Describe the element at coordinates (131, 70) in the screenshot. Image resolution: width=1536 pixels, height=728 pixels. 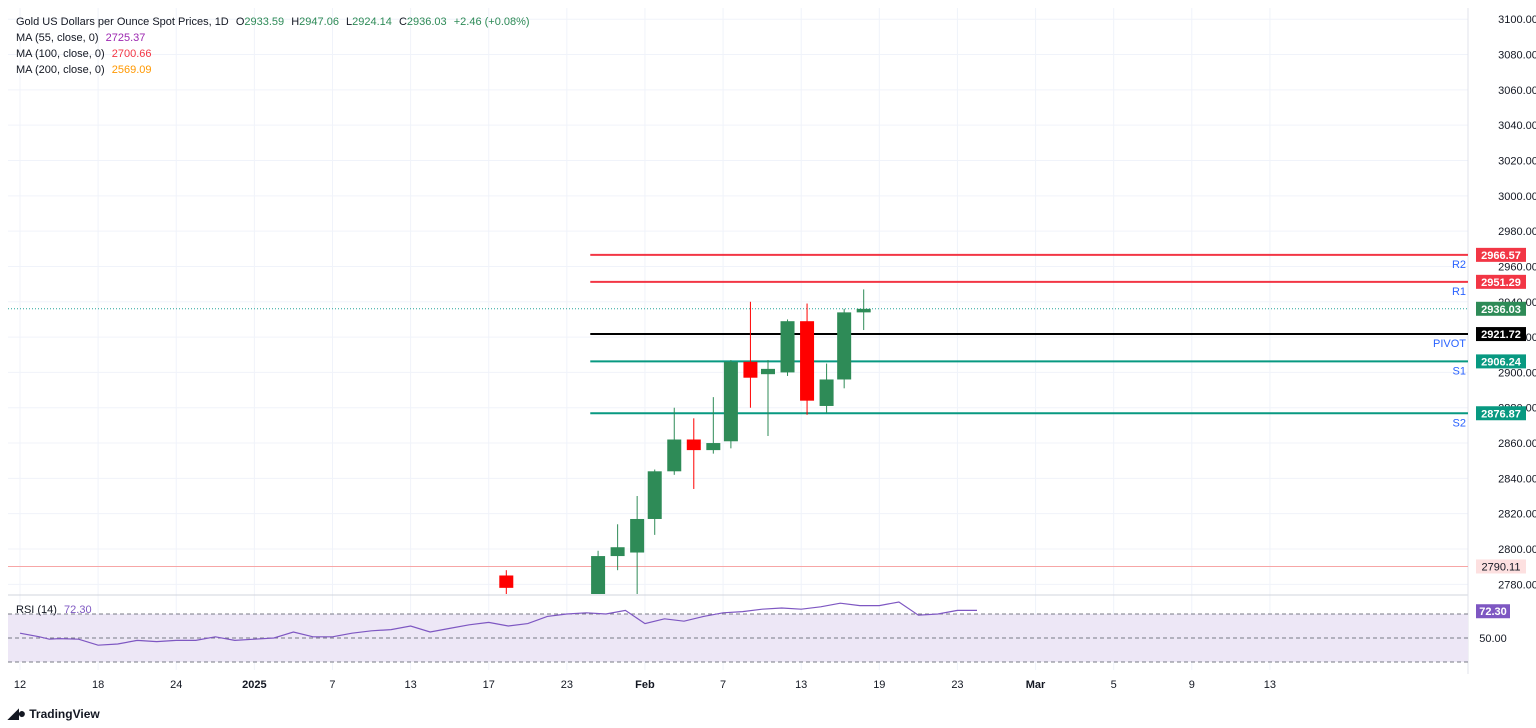
I see `ma200-value: 2569.09` at that location.